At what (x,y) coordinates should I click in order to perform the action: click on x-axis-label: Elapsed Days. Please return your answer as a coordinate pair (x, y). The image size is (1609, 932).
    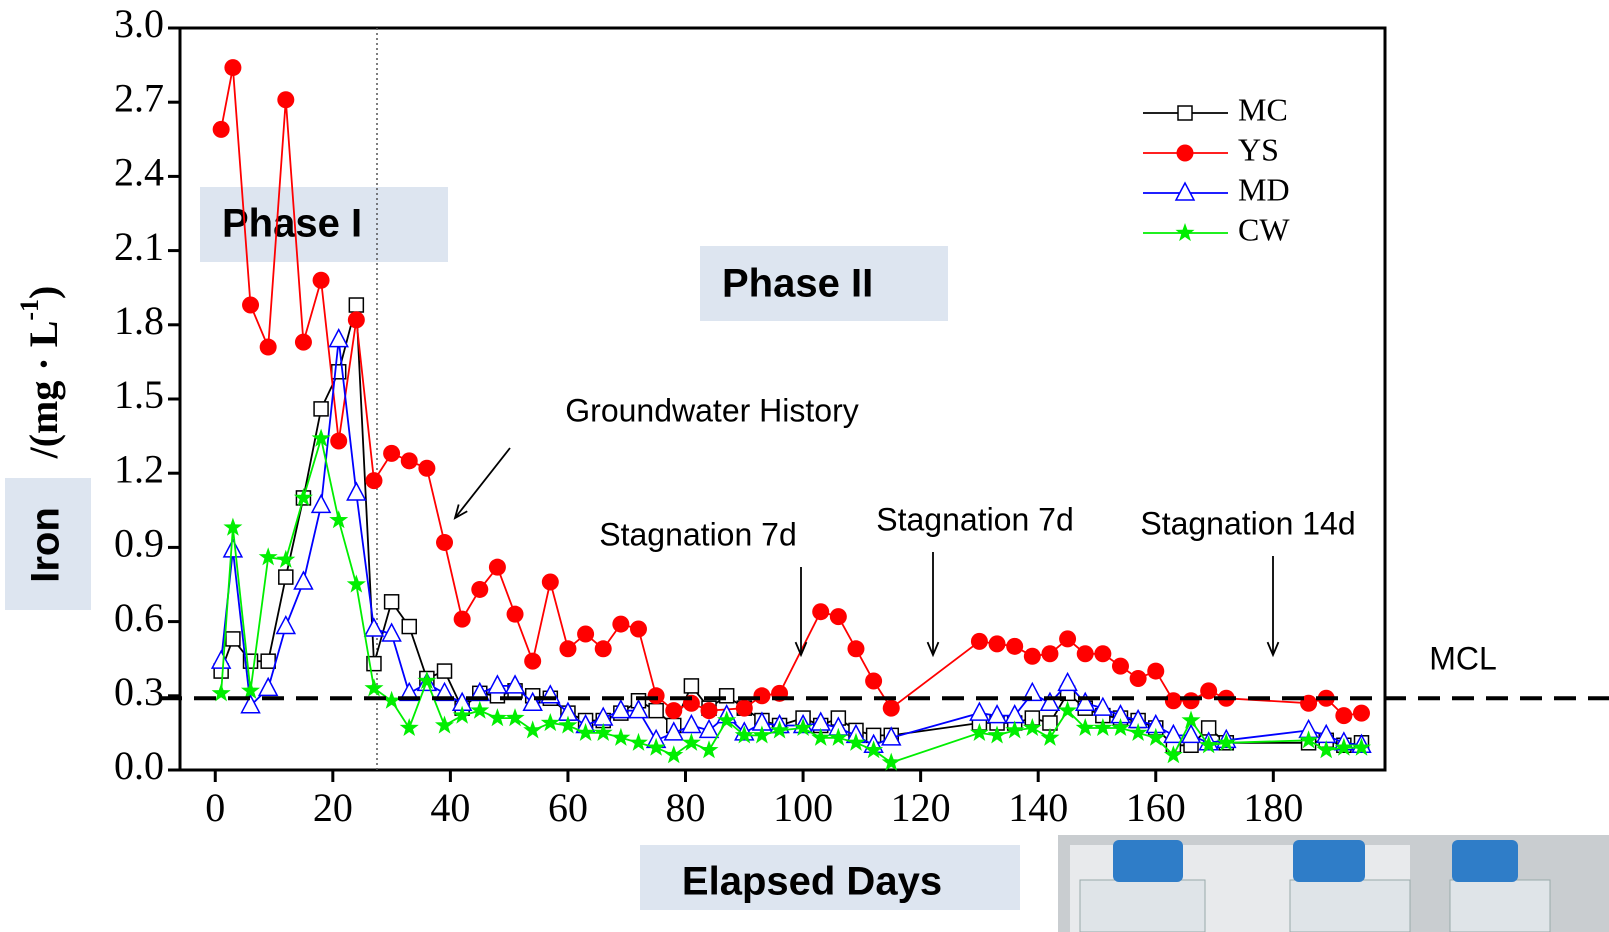
    Looking at the image, I should click on (812, 882).